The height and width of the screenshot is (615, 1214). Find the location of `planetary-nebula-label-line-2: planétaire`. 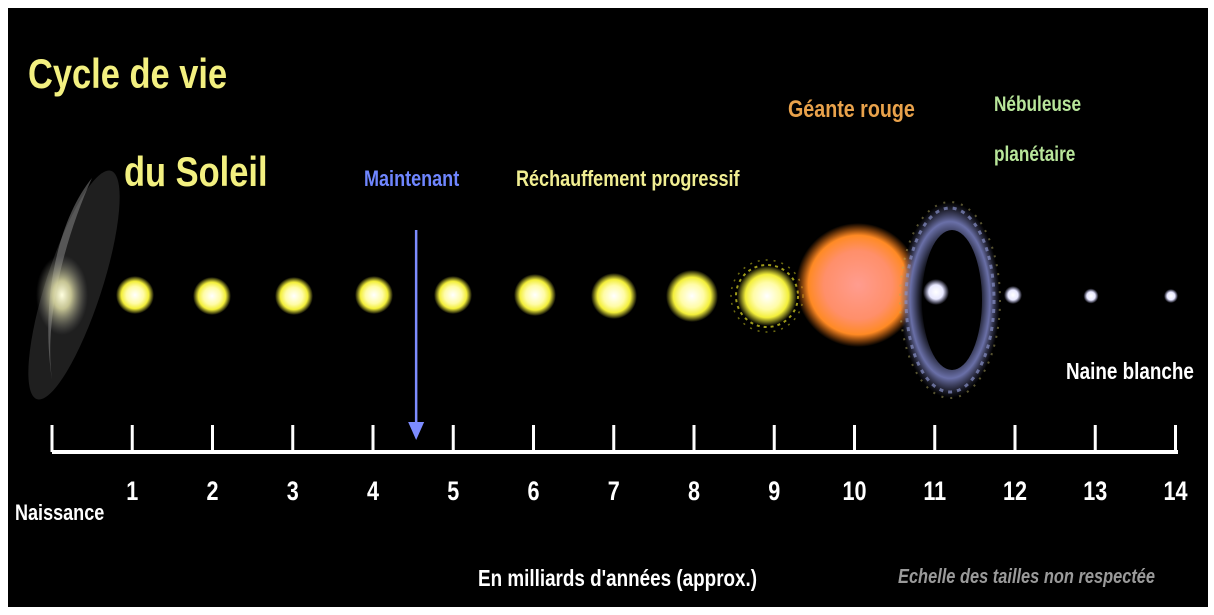

planetary-nebula-label-line-2: planétaire is located at coordinates (1035, 154).